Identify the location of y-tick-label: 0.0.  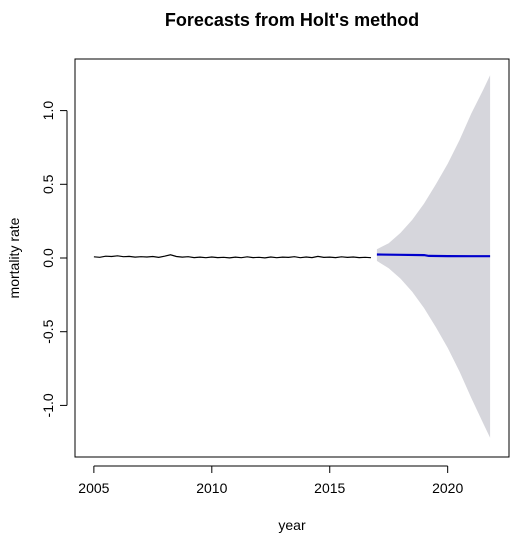
(48, 258).